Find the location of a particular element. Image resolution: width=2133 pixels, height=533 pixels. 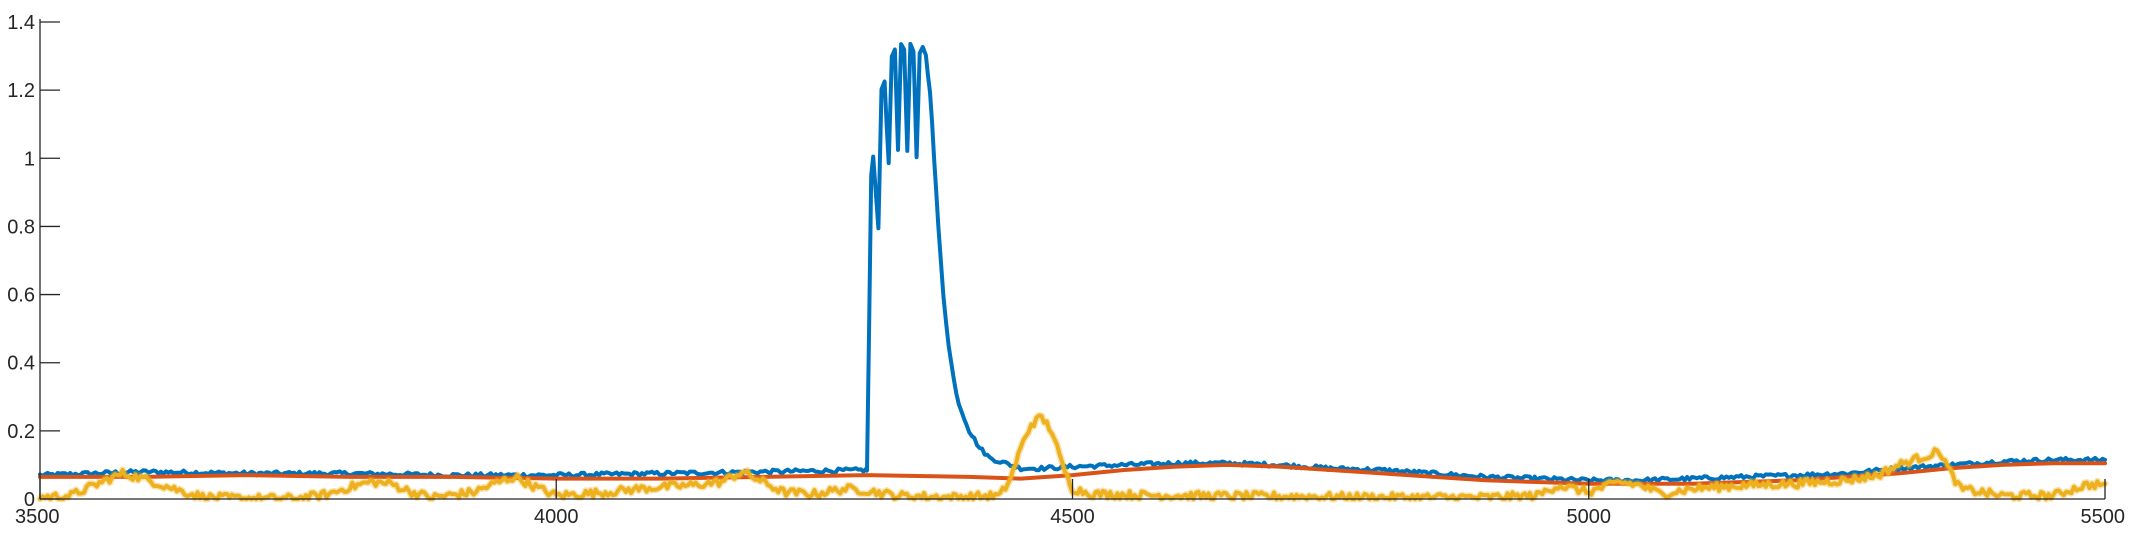

y-tick-label: 0 is located at coordinates (29, 500).